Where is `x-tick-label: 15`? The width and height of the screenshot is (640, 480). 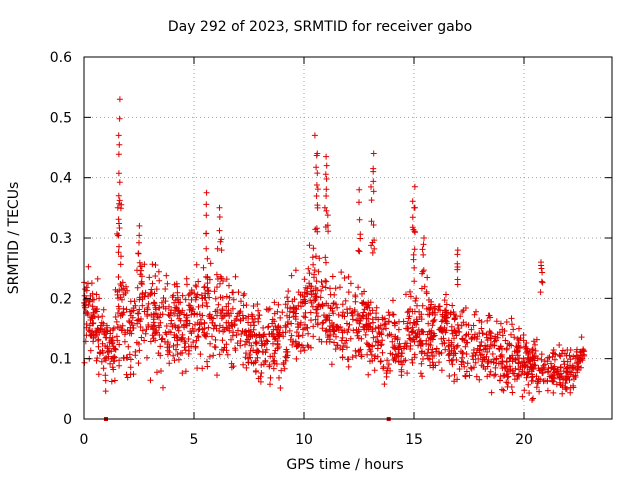
x-tick-label: 15 is located at coordinates (414, 440).